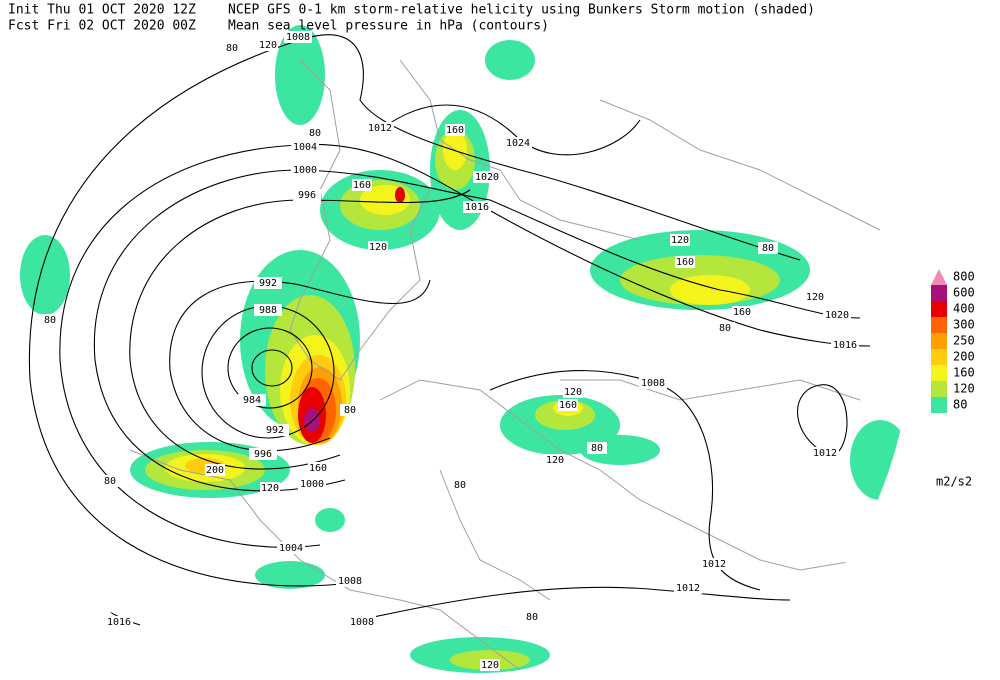  What do you see at coordinates (102, 26) in the screenshot?
I see `forecast-time: Fcst Fri 02 OCT 2020 00Z` at bounding box center [102, 26].